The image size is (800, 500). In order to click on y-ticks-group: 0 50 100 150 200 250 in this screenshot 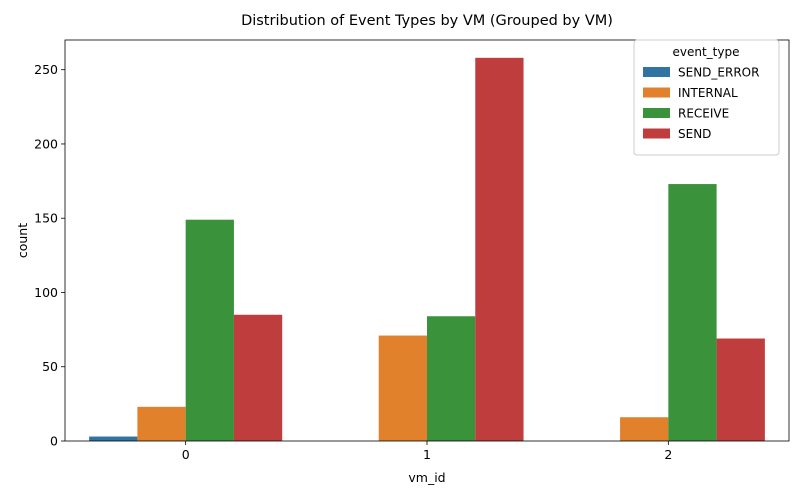, I will do `click(49, 255)`.